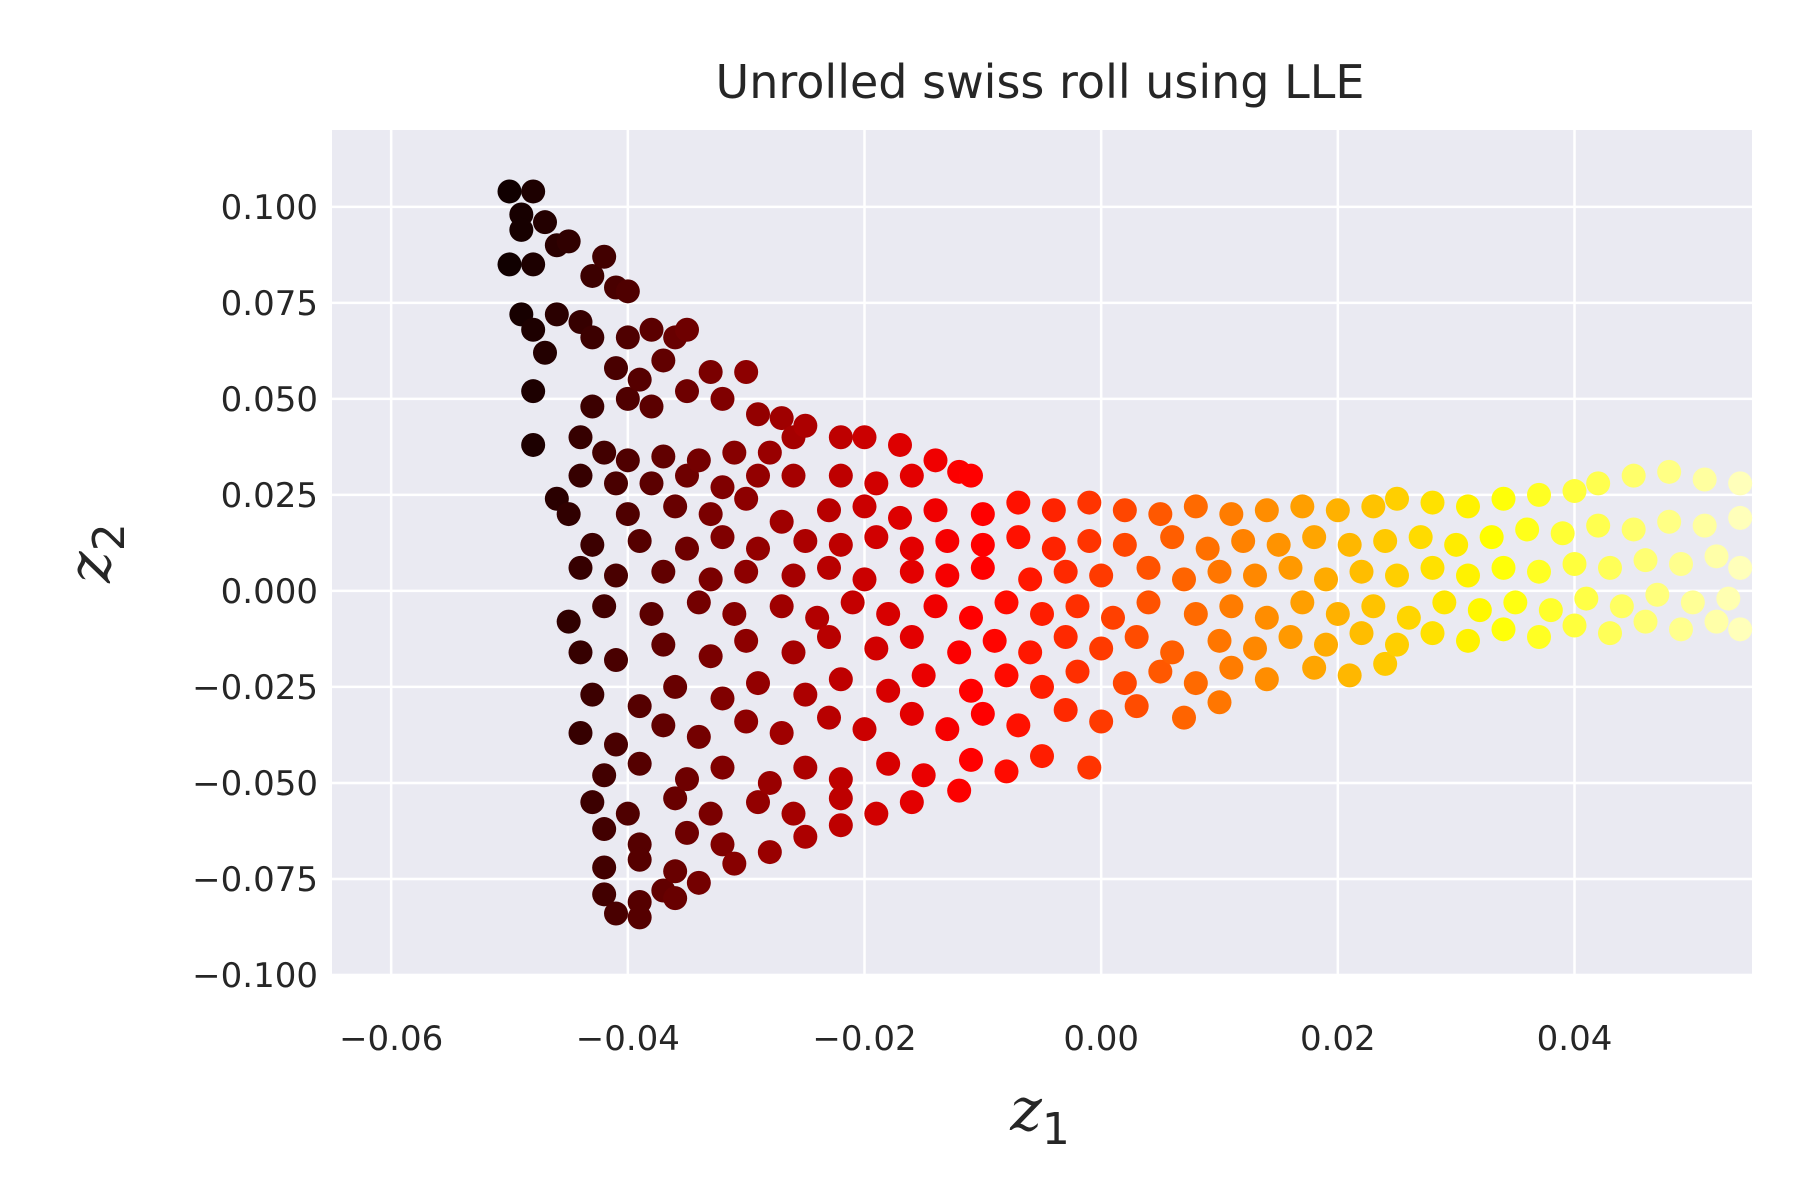  I want to click on y-tick-label: 0.025, so click(269, 496).